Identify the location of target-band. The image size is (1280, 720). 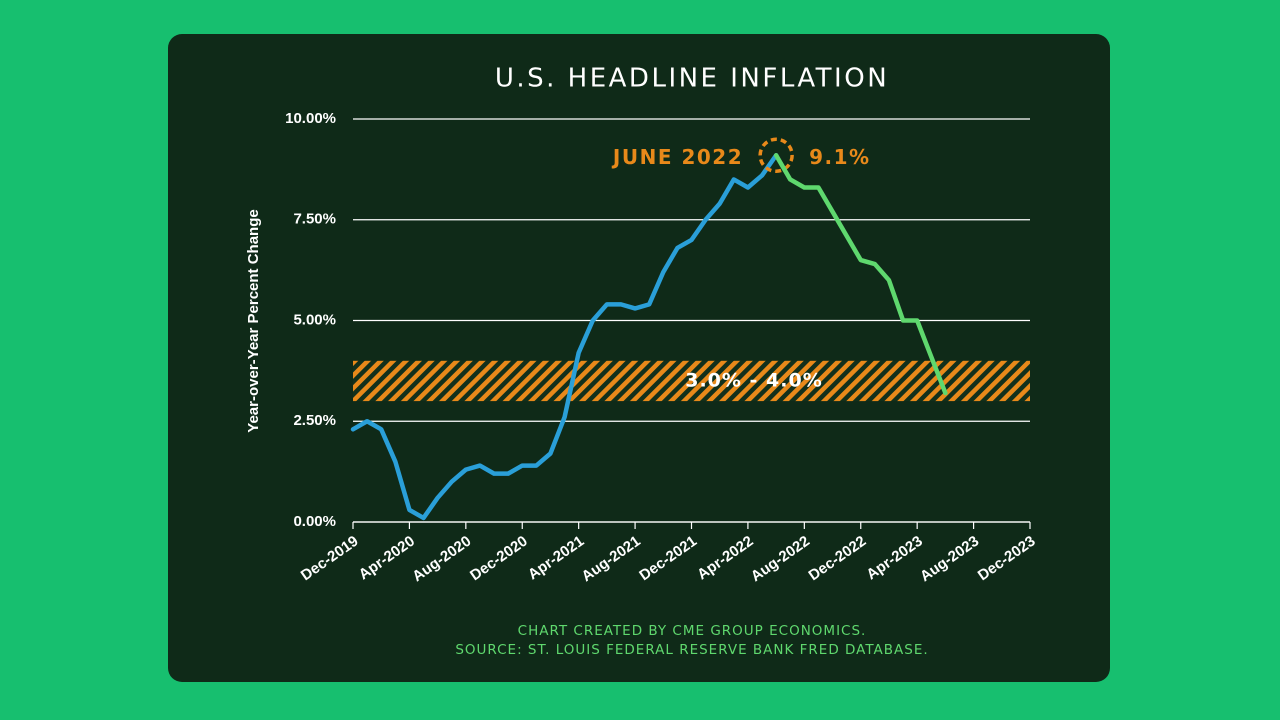
(691, 381).